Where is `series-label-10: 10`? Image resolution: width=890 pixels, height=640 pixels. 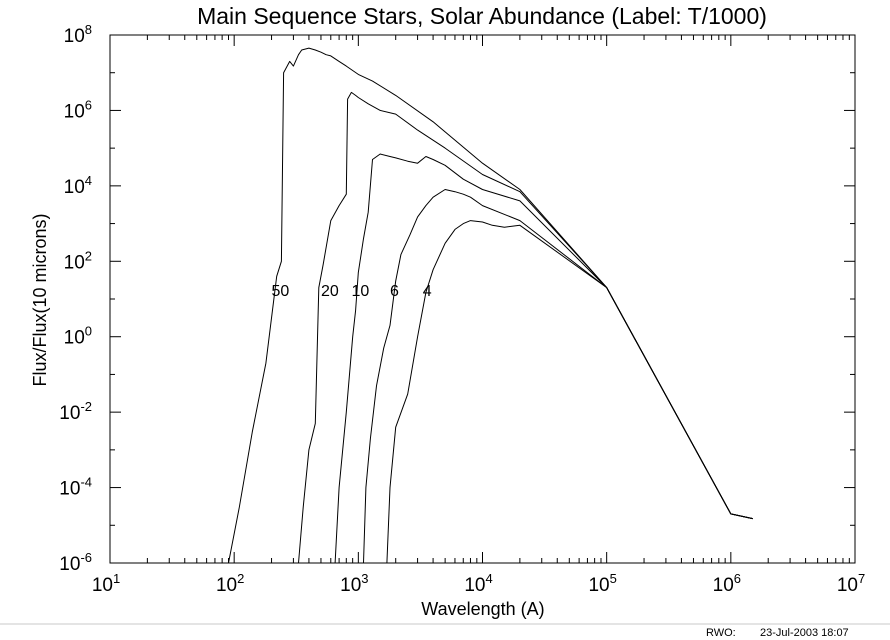 series-label-10: 10 is located at coordinates (360, 291).